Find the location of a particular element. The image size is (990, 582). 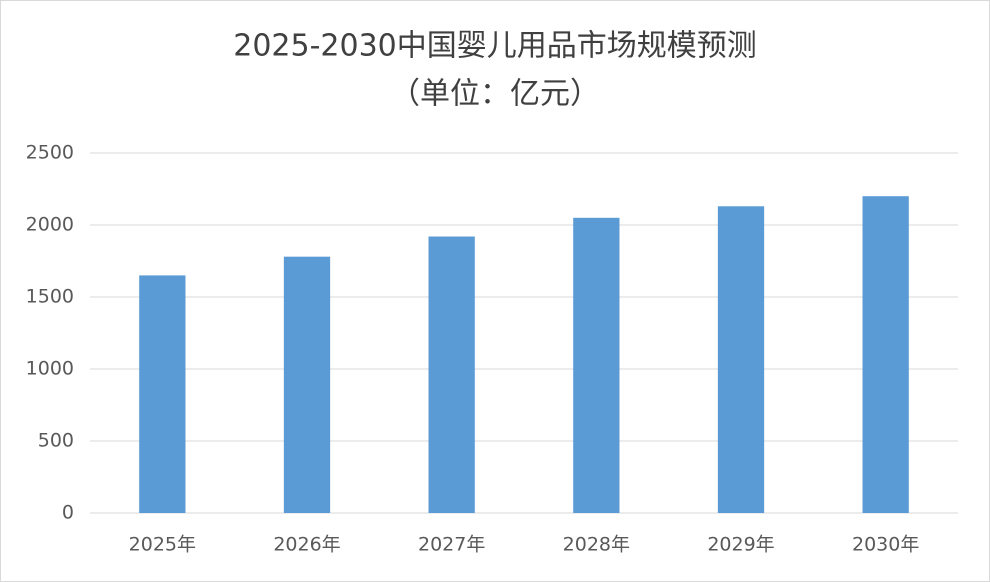

chart-subtitle: （单位：亿元） is located at coordinates (495, 94).